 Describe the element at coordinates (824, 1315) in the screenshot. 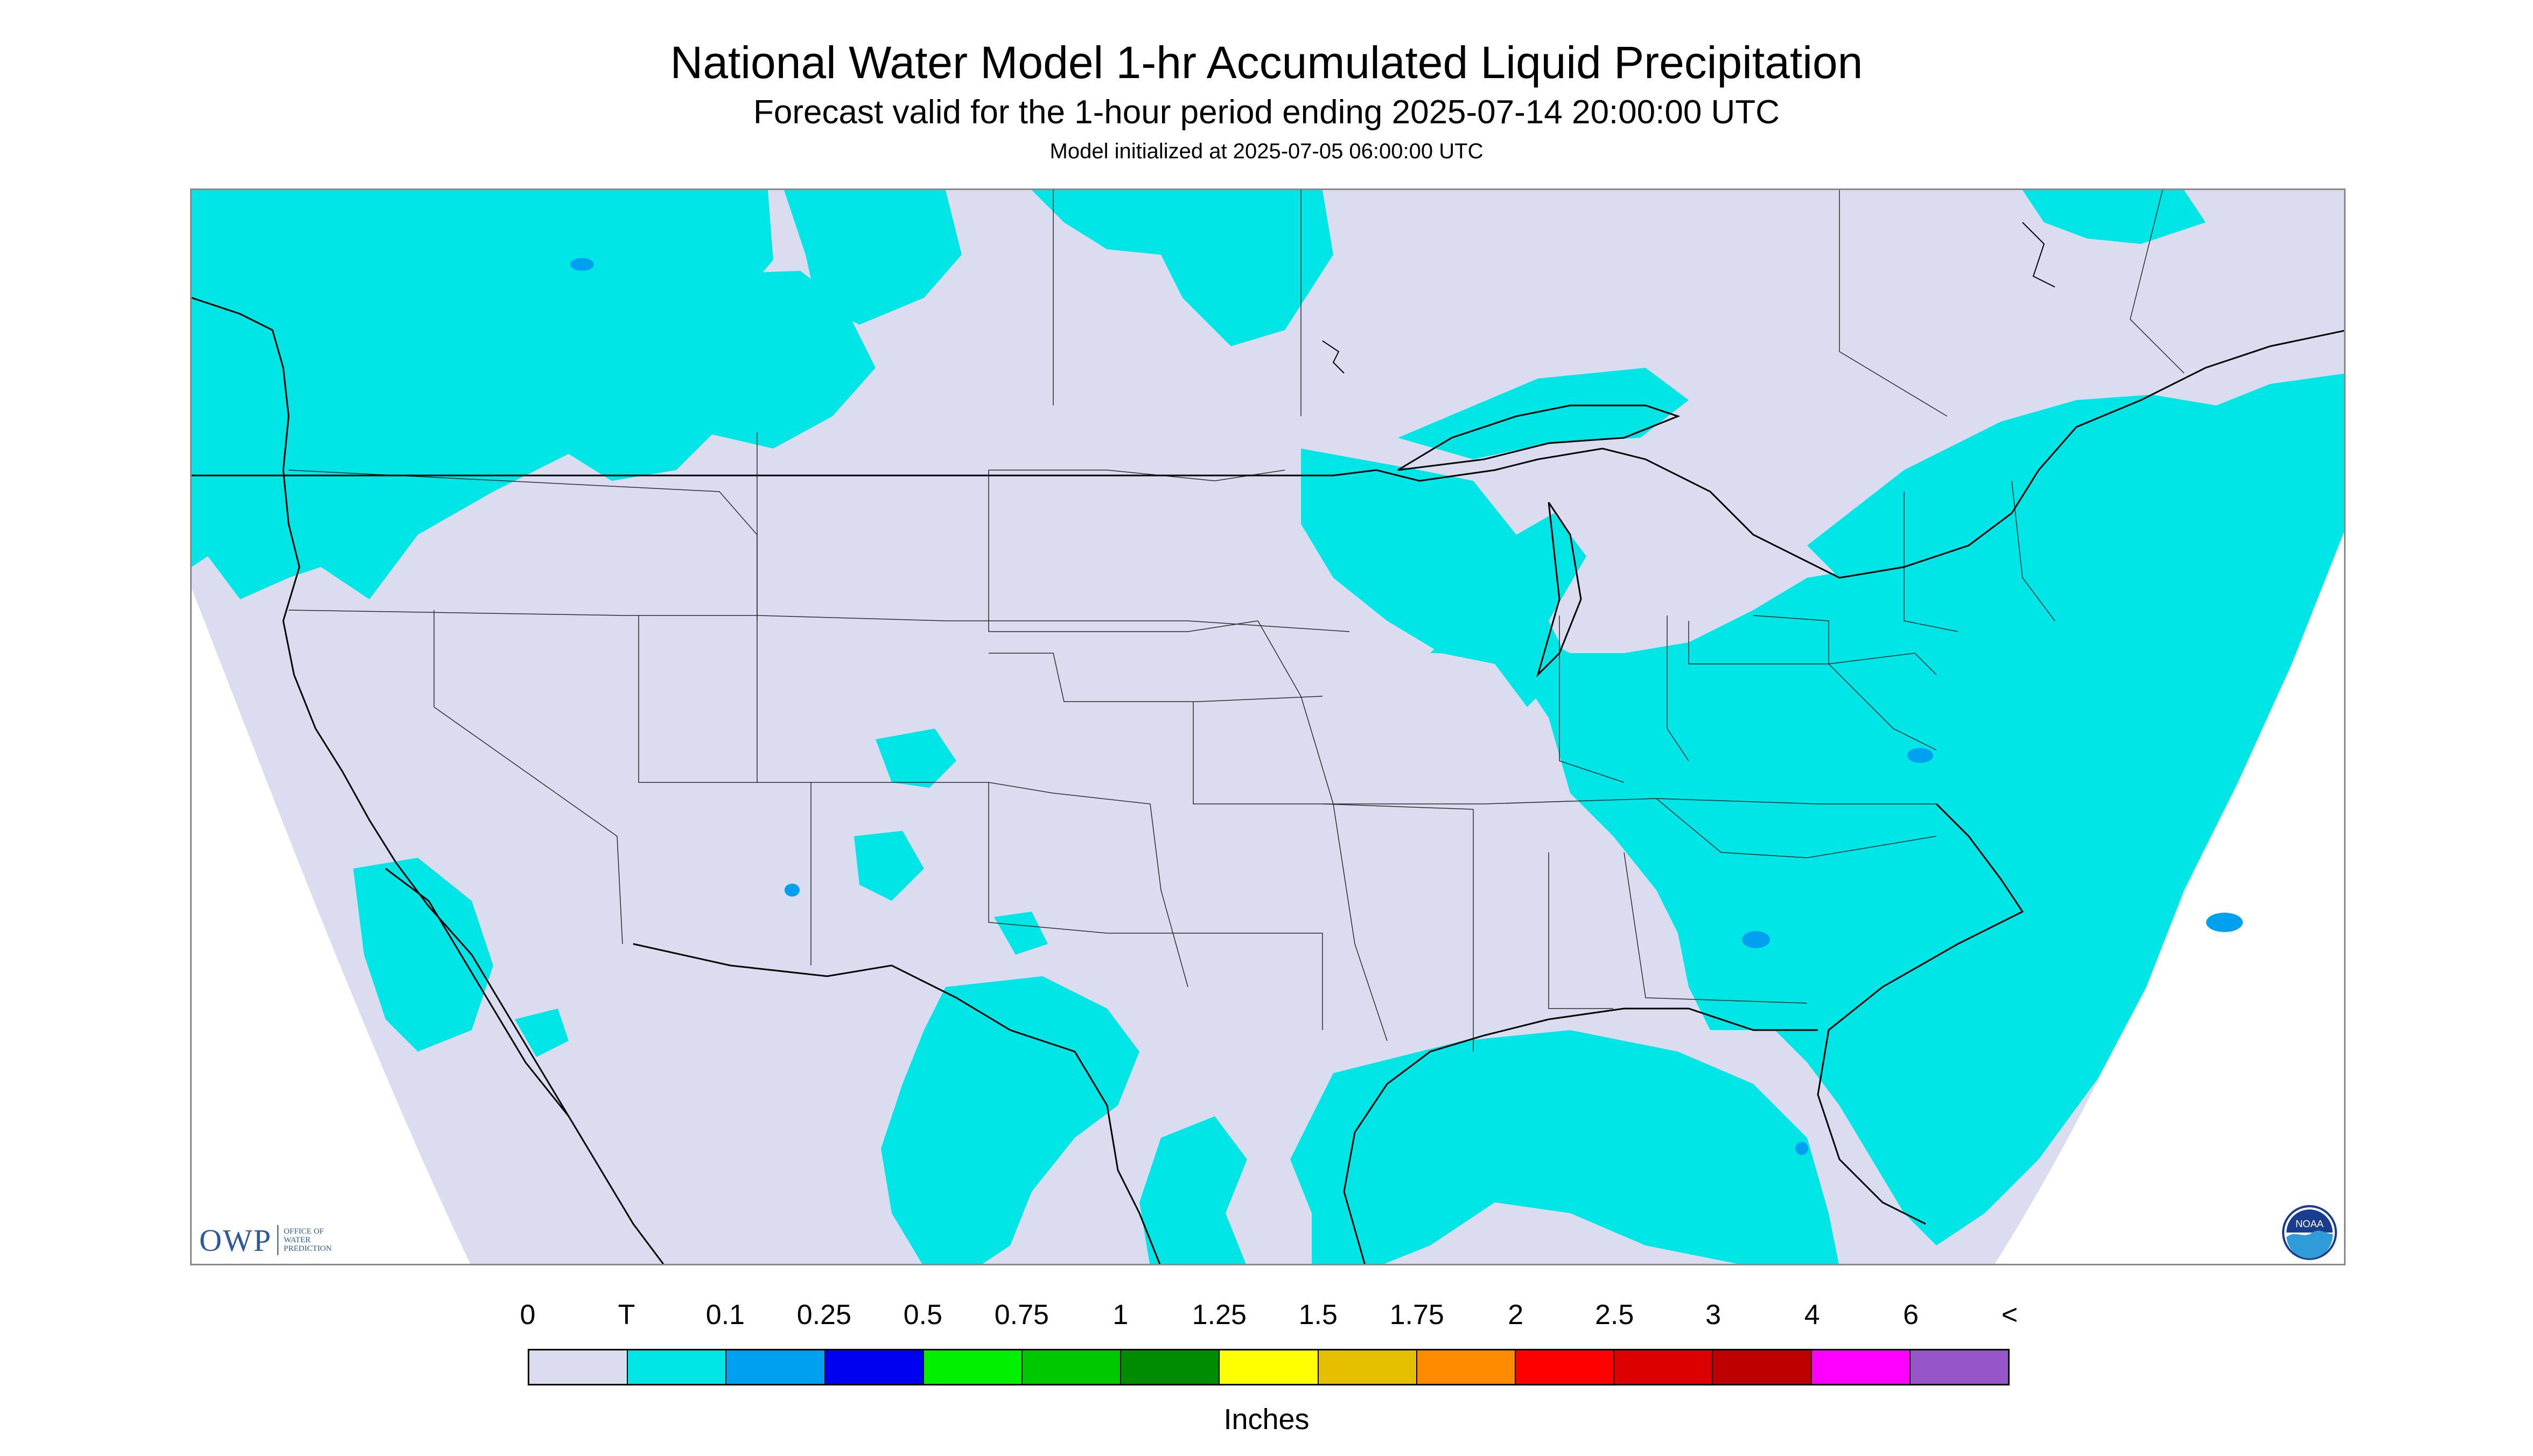

I see `legend-label: 0.25` at that location.